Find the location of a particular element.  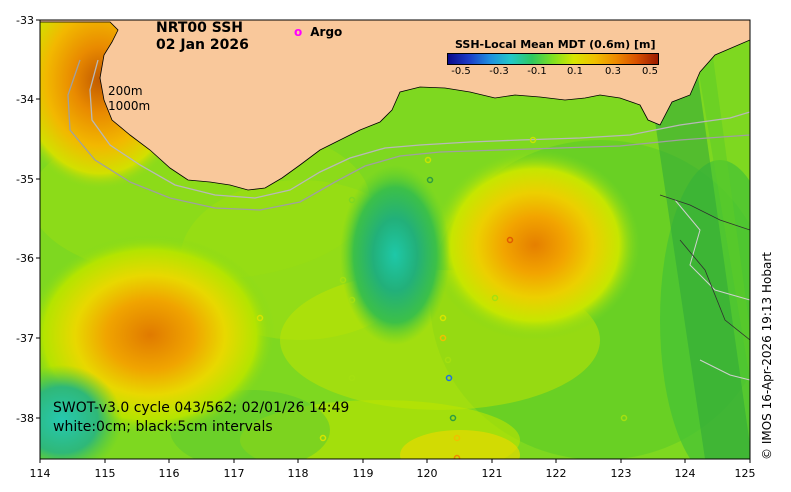

isobath-label-1000m: 1000m is located at coordinates (129, 106).